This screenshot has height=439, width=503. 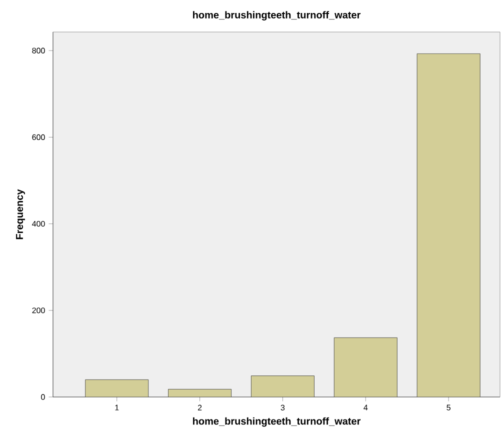 What do you see at coordinates (277, 422) in the screenshot?
I see `x-axis-title: home_brushingteeth_turnoff_water` at bounding box center [277, 422].